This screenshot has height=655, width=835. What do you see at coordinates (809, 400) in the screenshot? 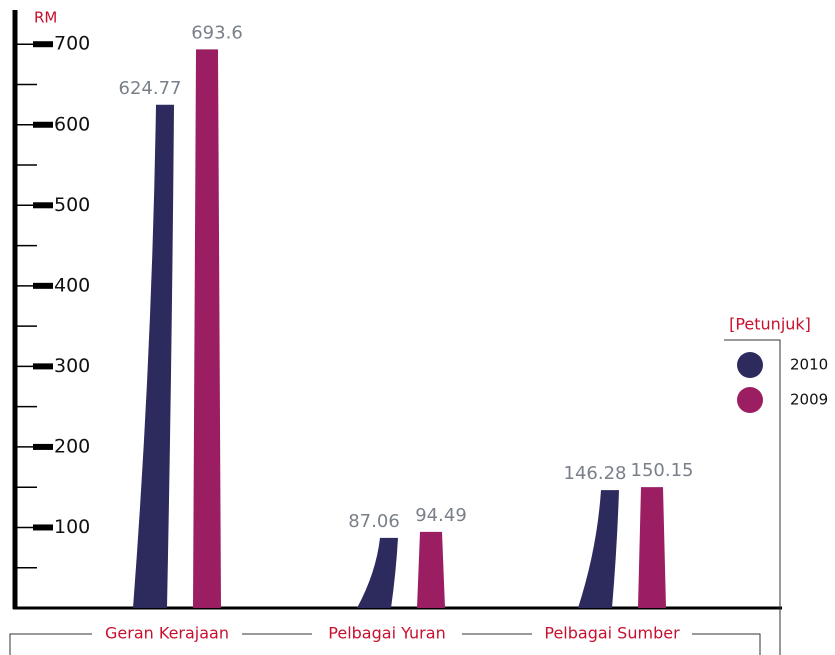
I see `legend-label: 2009` at bounding box center [809, 400].